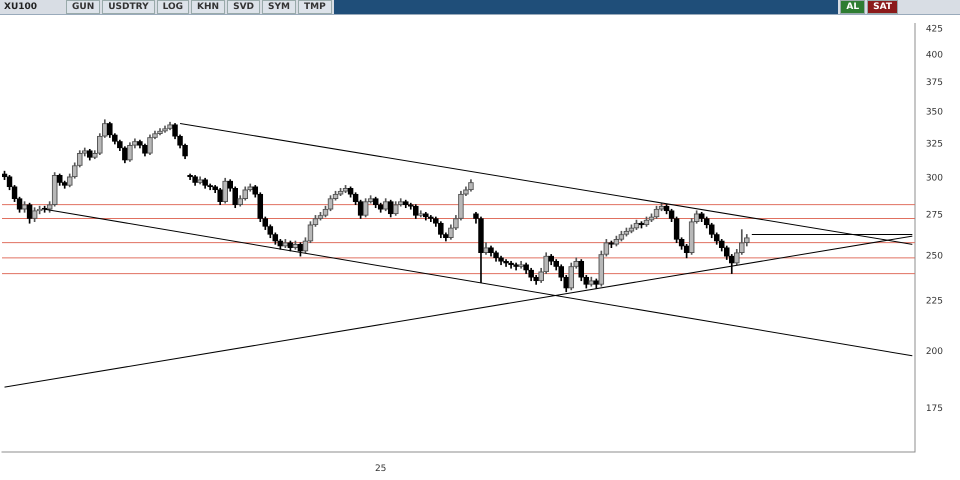  Describe the element at coordinates (935, 29) in the screenshot. I see `y-tick-label: 425` at that location.